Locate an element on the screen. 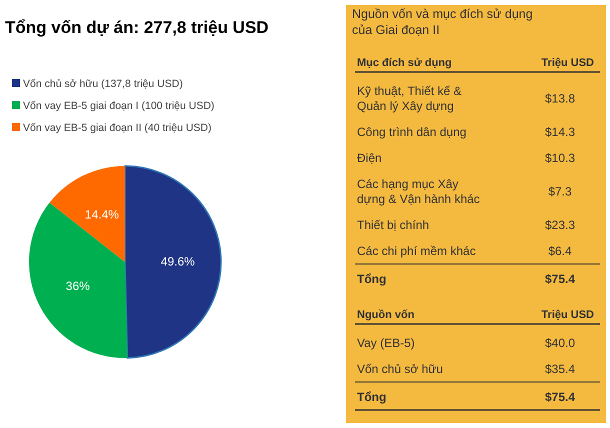 The image size is (610, 428). text: $35.4 is located at coordinates (560, 369).